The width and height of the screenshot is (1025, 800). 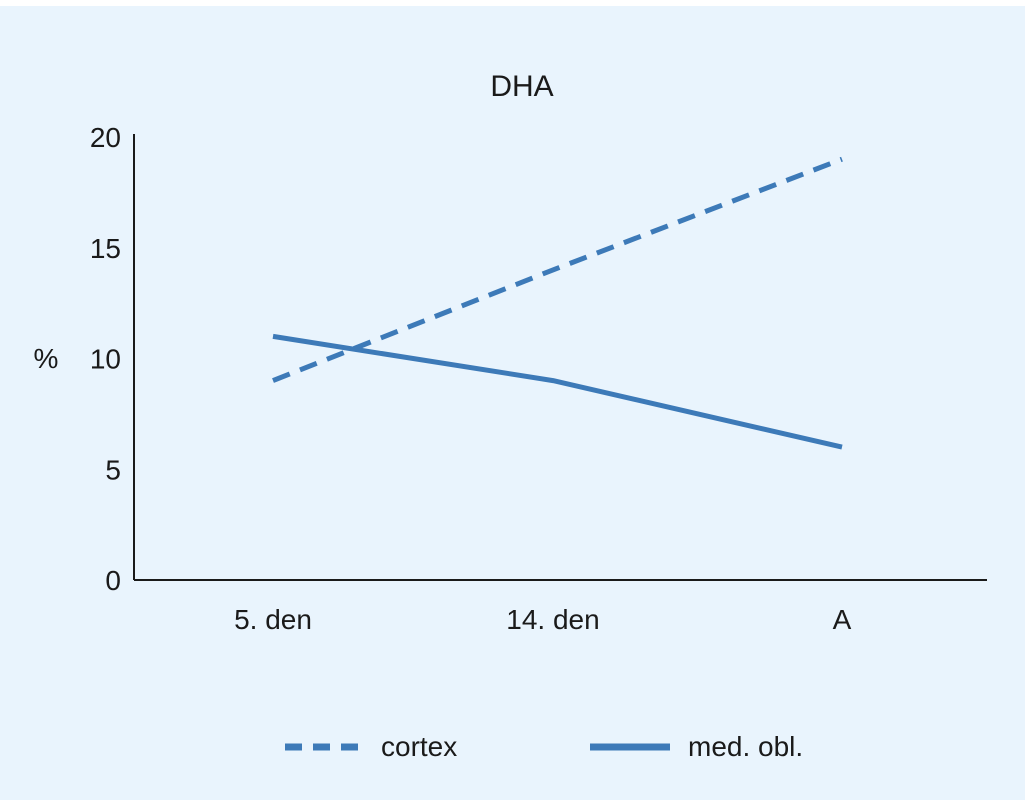 I want to click on y-tick-label: 0, so click(x=113, y=580).